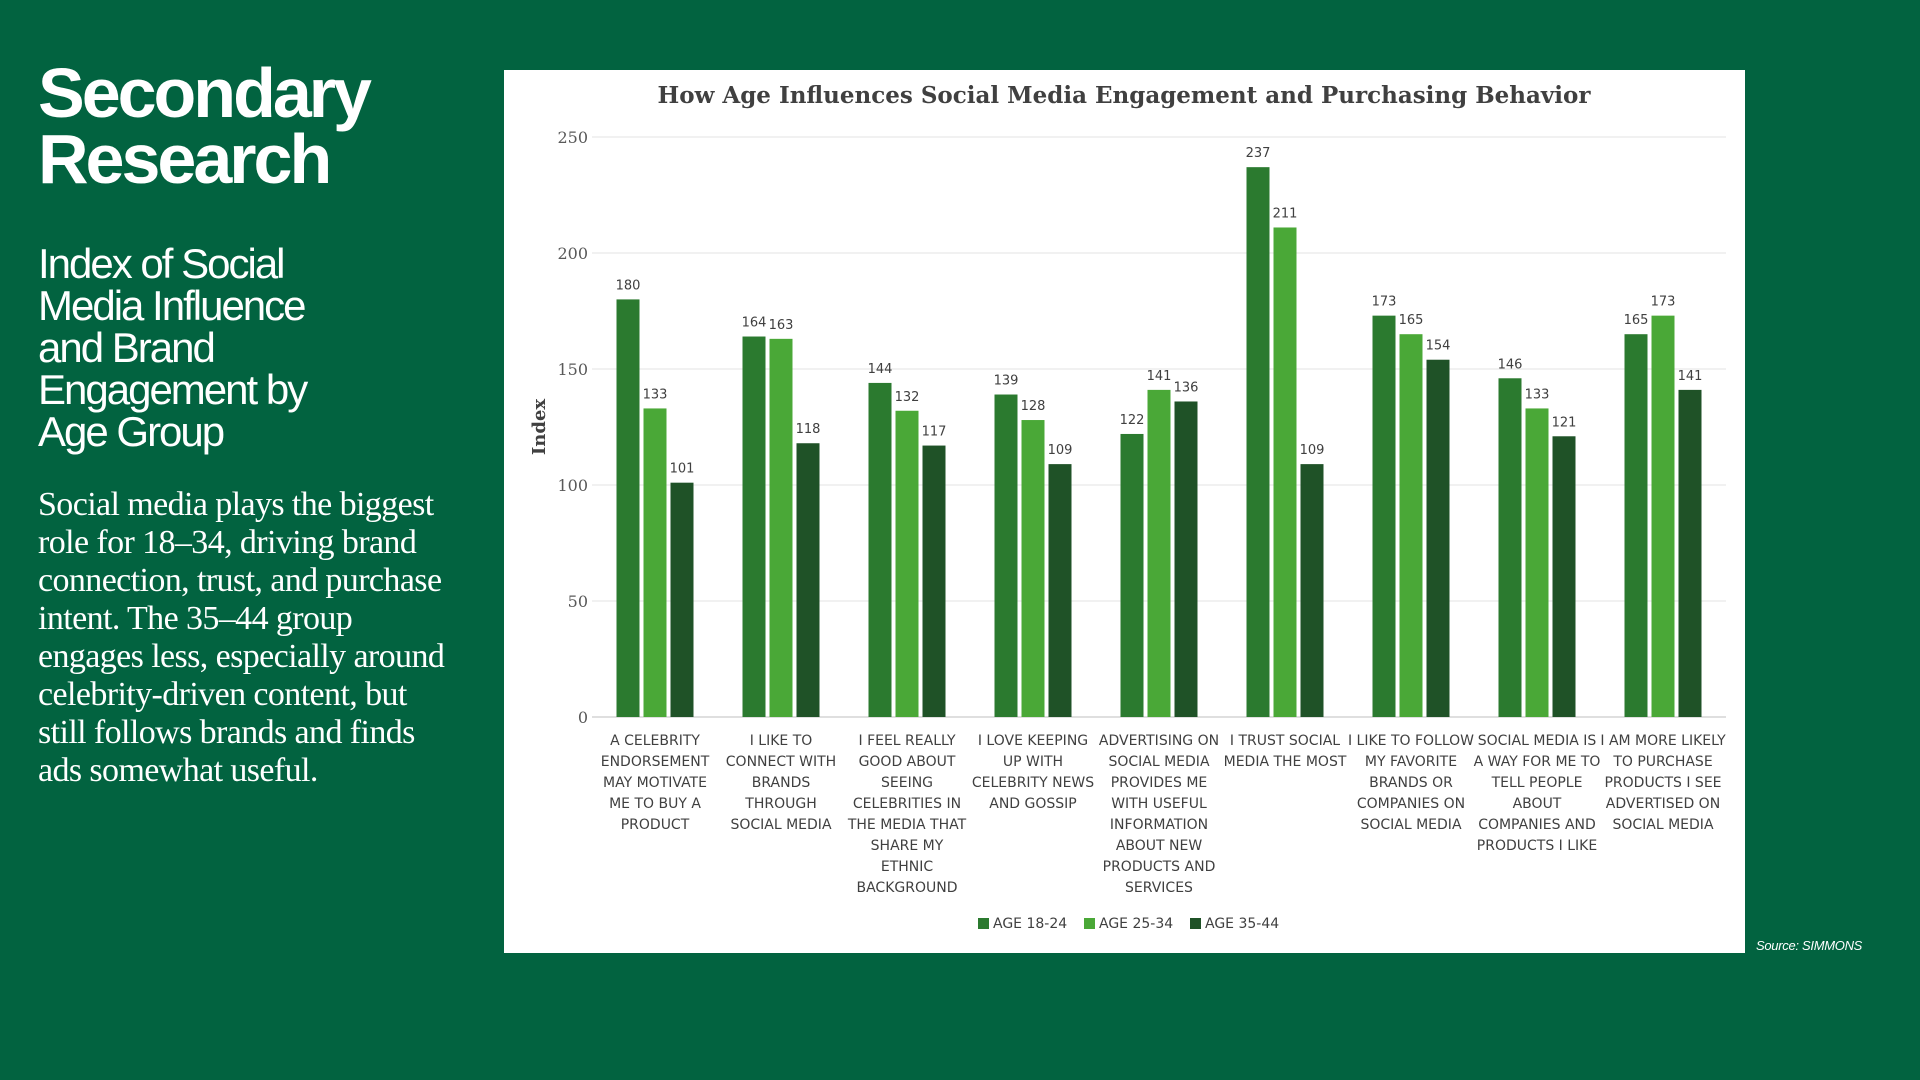  What do you see at coordinates (655, 804) in the screenshot?
I see `x-tick-label-line: ME TO BUY A` at bounding box center [655, 804].